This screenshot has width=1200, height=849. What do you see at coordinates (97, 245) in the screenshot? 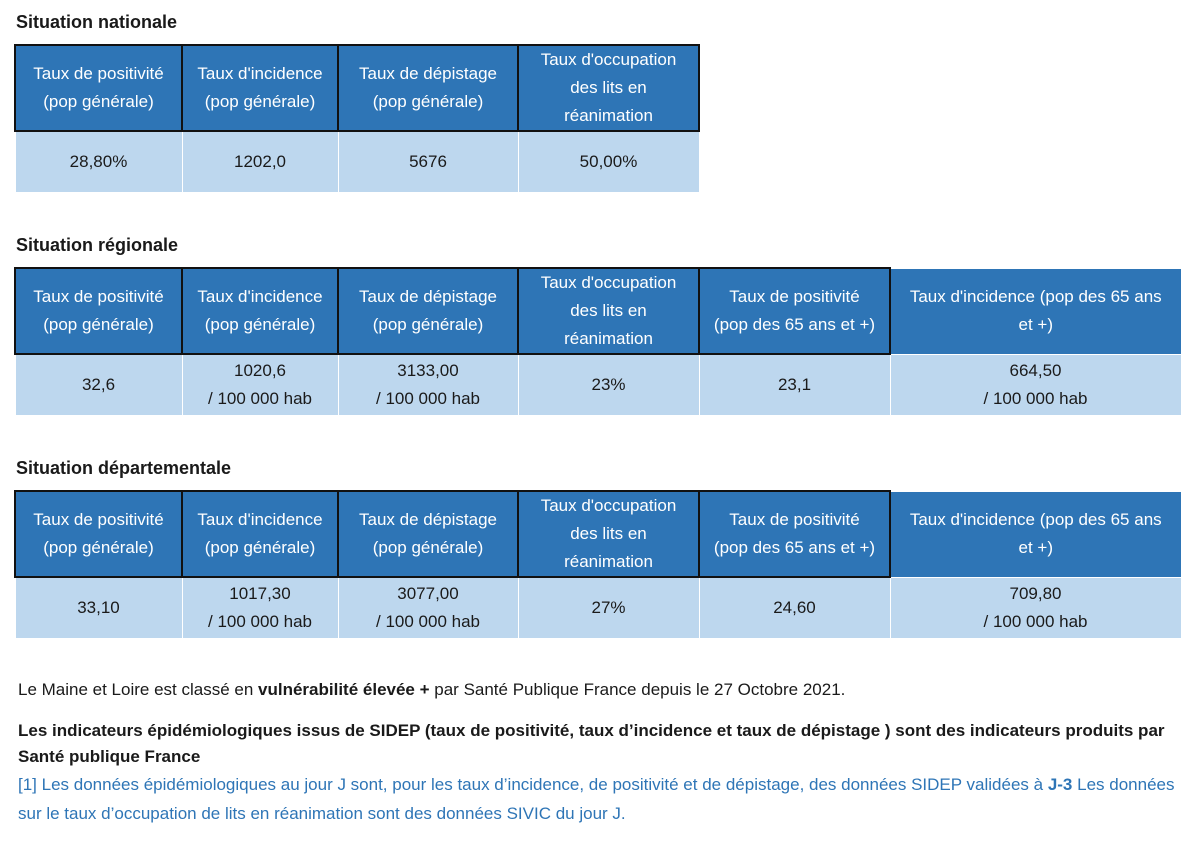
I see `regional-title: Situation régionale` at bounding box center [97, 245].